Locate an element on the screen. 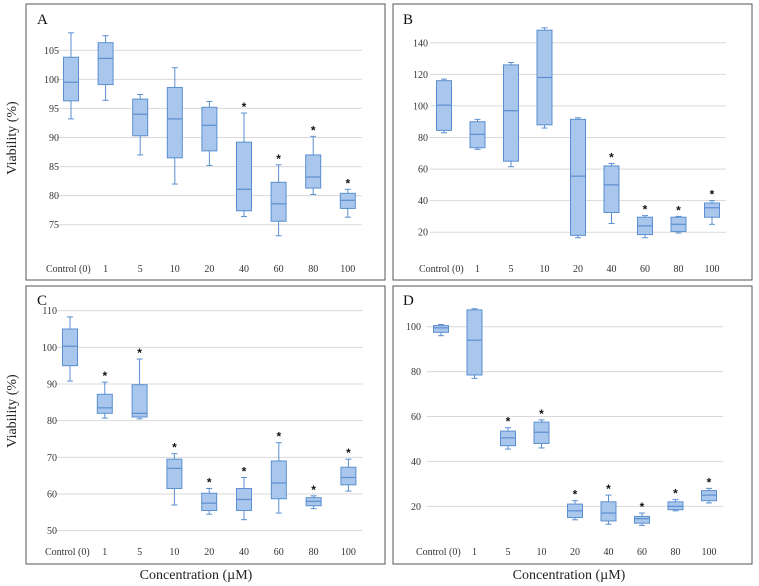 The height and width of the screenshot is (586, 759). y-tick-label: 85 is located at coordinates (54, 167).